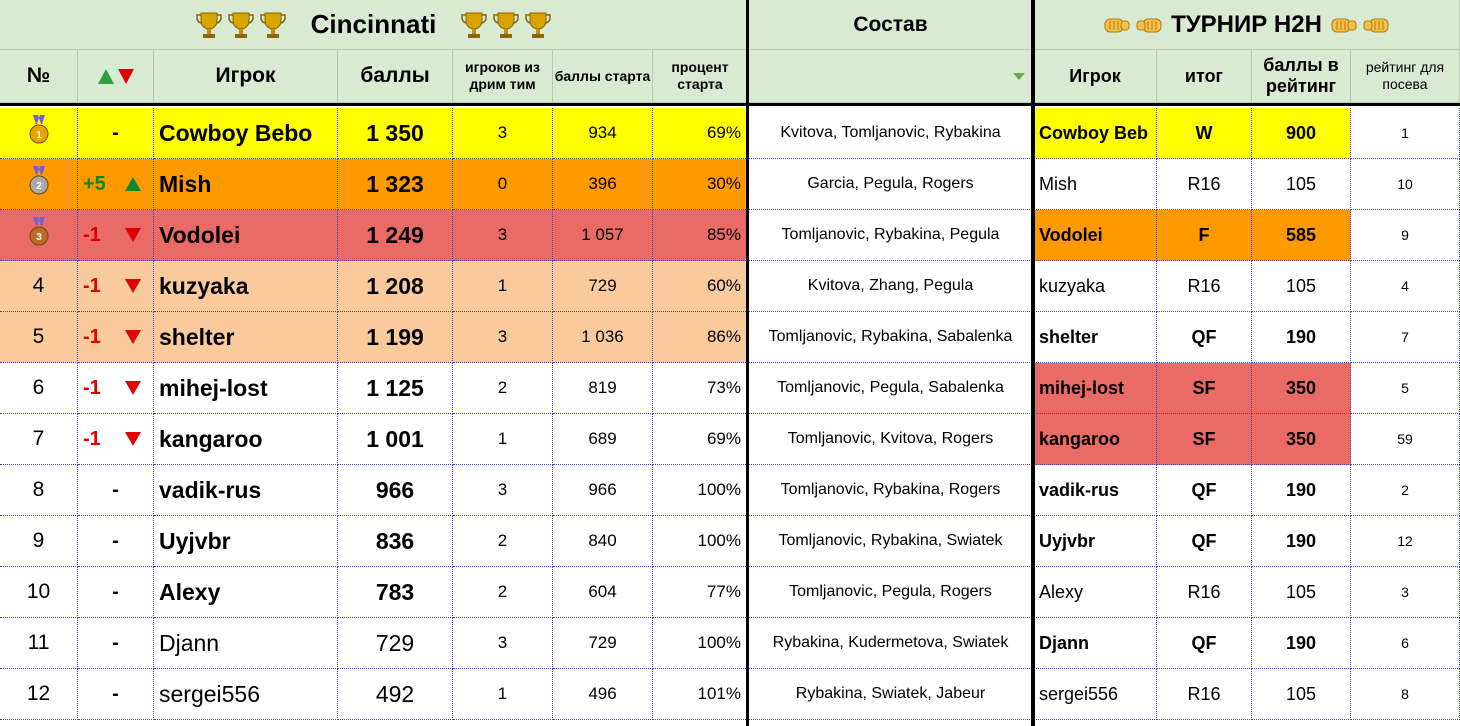  I want to click on rank-cell: 8, so click(39, 490).